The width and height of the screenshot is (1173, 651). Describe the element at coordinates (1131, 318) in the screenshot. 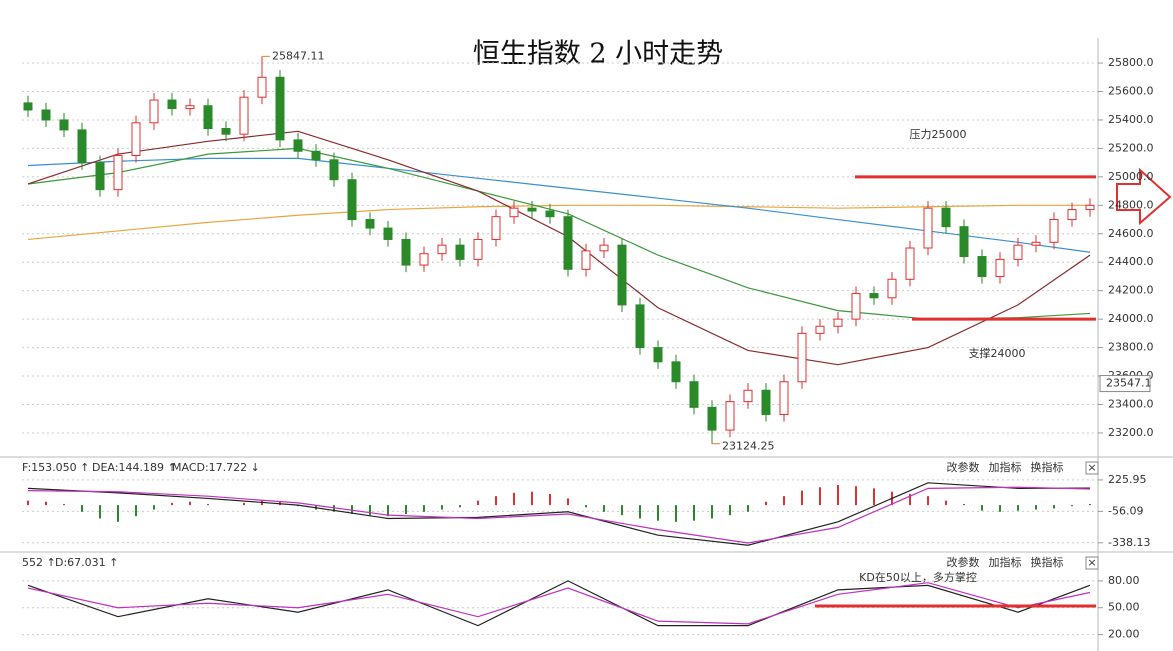

I see `y-tick-label: 24000.0` at that location.